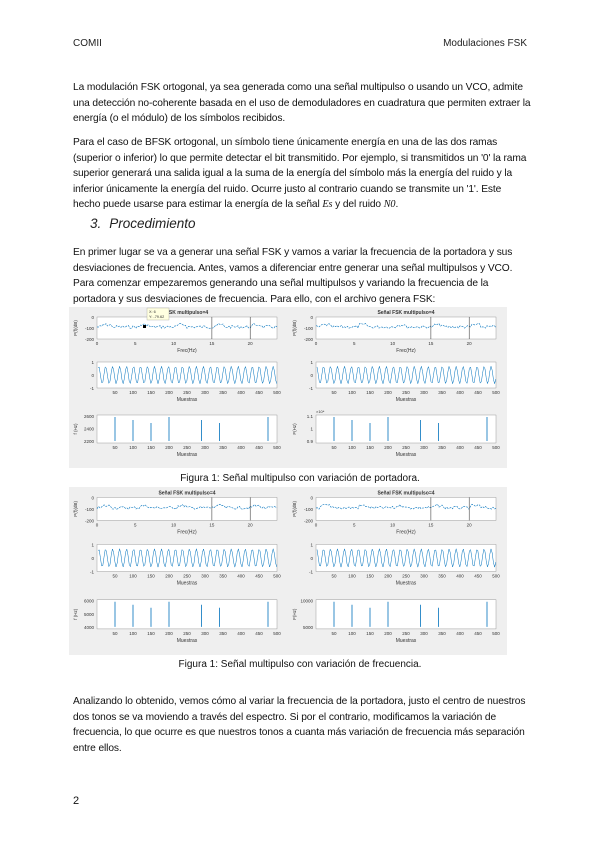  What do you see at coordinates (96, 223) in the screenshot?
I see `section-number: 3.` at bounding box center [96, 223].